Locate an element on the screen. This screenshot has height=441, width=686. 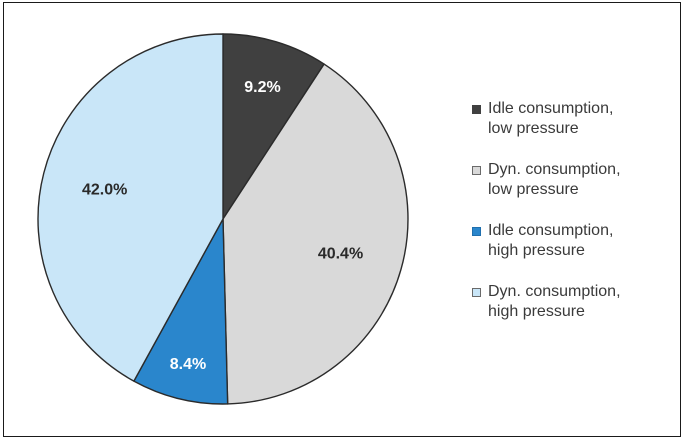
legend-item: Dyn. consumption, high pressure is located at coordinates (572, 312).